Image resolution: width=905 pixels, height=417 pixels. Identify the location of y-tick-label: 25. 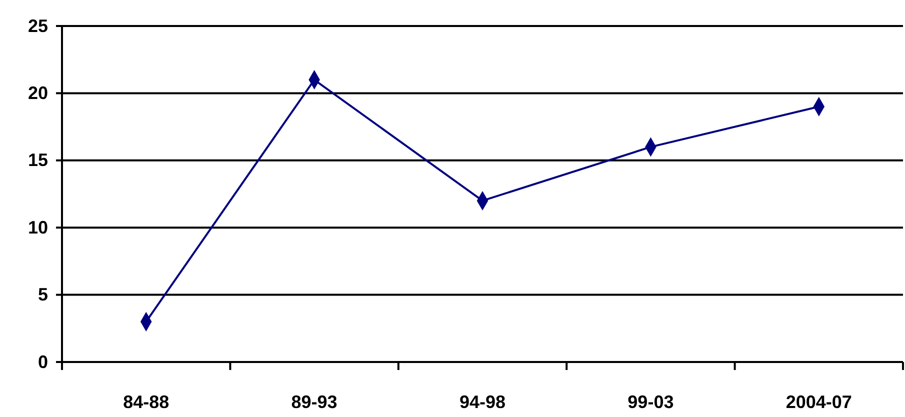
(38, 26).